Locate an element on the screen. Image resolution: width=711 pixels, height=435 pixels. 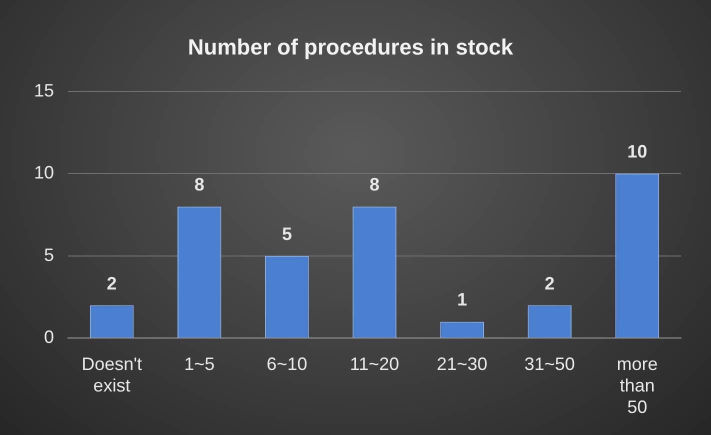
x-tick-label: Doesn't exist is located at coordinates (112, 375).